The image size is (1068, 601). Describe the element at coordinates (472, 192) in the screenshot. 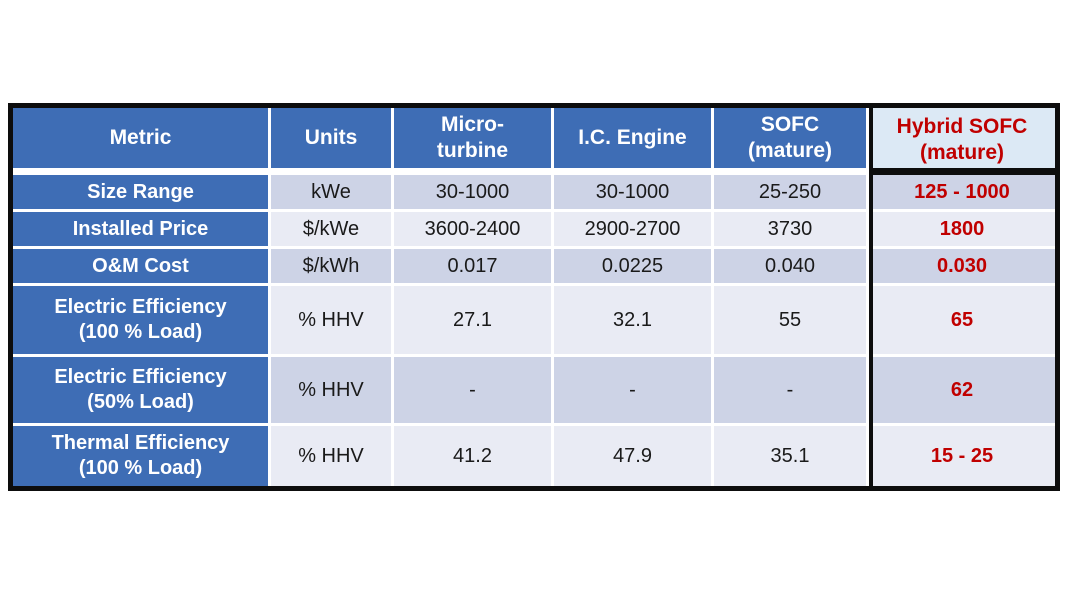

I see `value-cell-microturbine: 30-1000` at that location.